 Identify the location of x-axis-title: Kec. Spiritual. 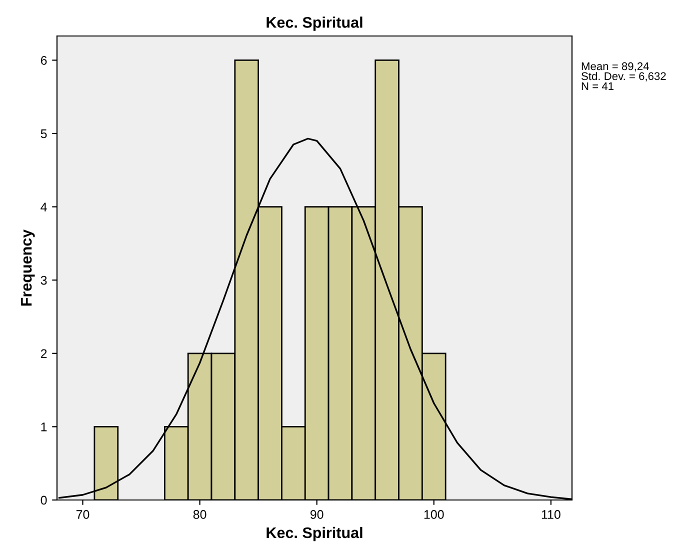
(314, 534).